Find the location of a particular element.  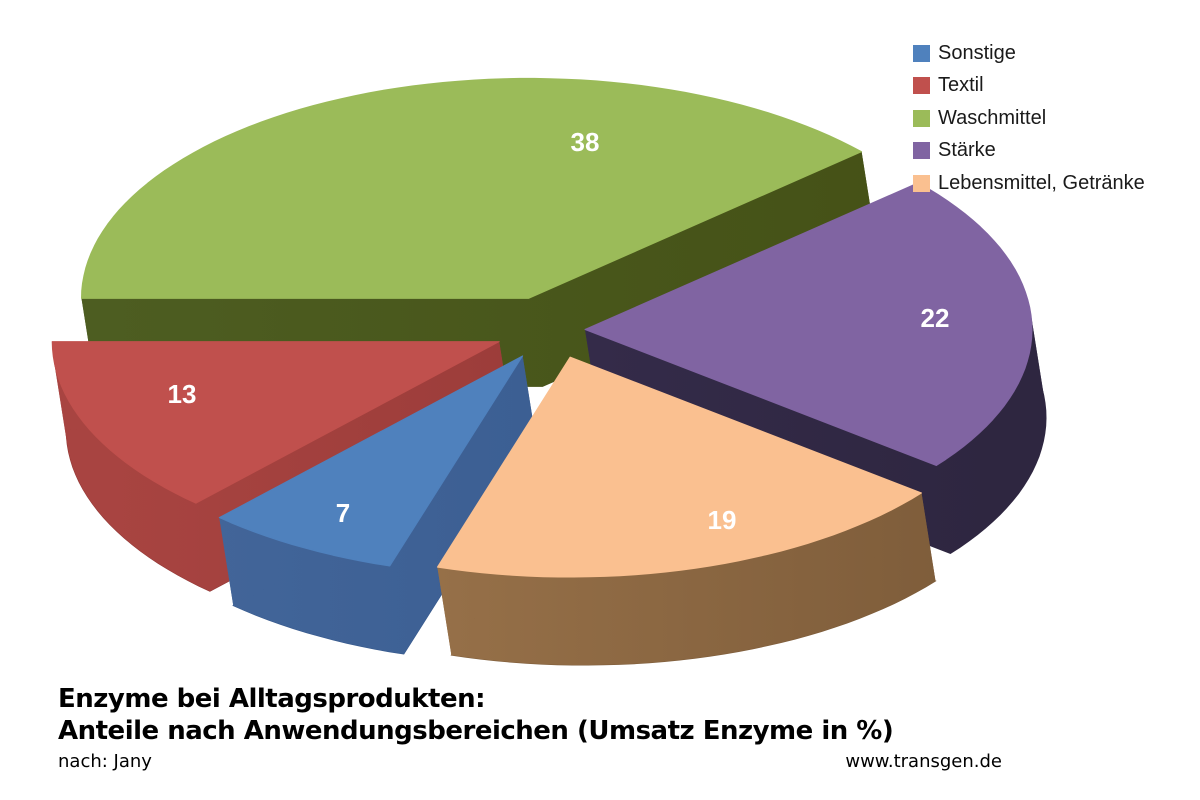

legend-row: Stärke is located at coordinates (1029, 151).